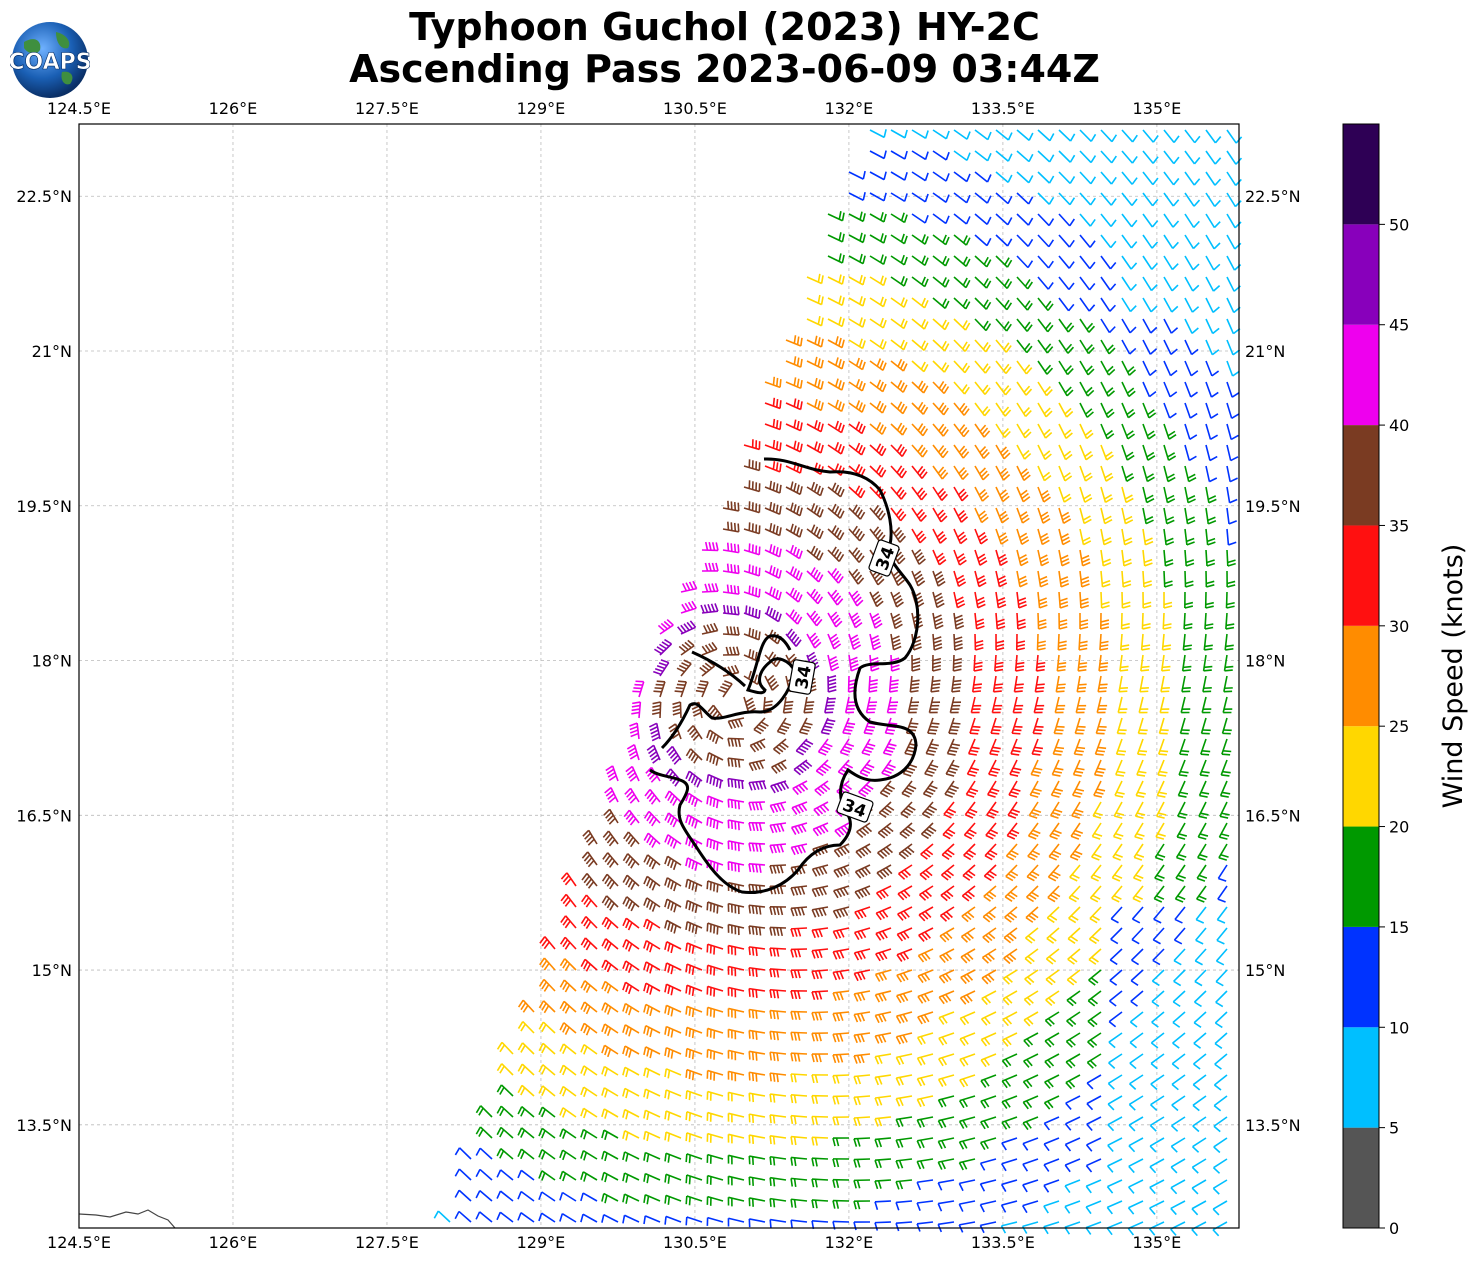 The width and height of the screenshot is (1479, 1264). I want to click on lat-tick-label: 18°N, so click(1265, 661).